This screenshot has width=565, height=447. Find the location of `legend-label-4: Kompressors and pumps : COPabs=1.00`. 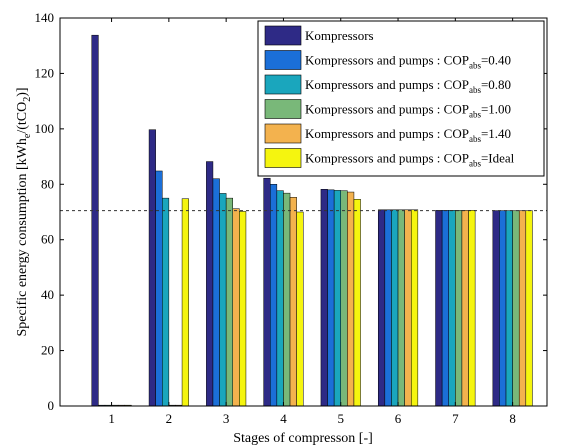

legend-label-4: Kompressors and pumps : COPabs=1.00 is located at coordinates (408, 111).